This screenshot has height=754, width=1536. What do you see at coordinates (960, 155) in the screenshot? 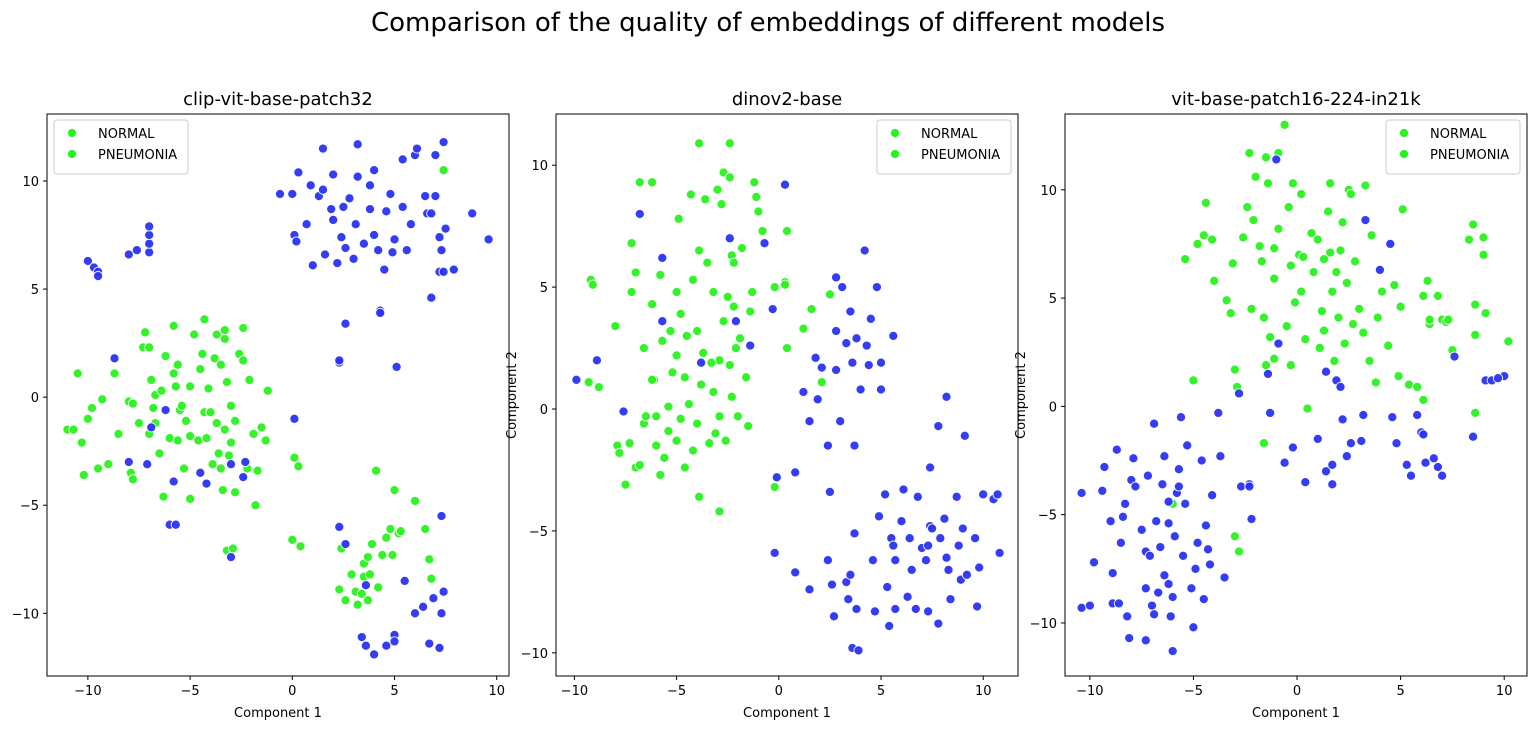
I see `legend-label-pneumonia: PNEUMONIA` at bounding box center [960, 155].